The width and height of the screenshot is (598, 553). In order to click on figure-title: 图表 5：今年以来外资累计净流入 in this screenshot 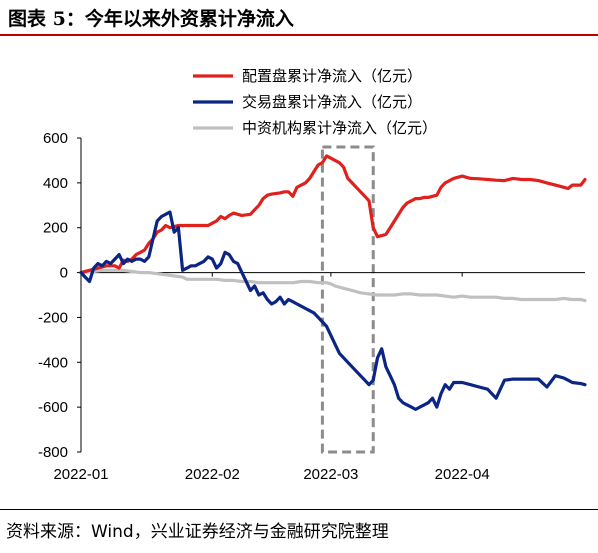, I will do `click(151, 19)`.